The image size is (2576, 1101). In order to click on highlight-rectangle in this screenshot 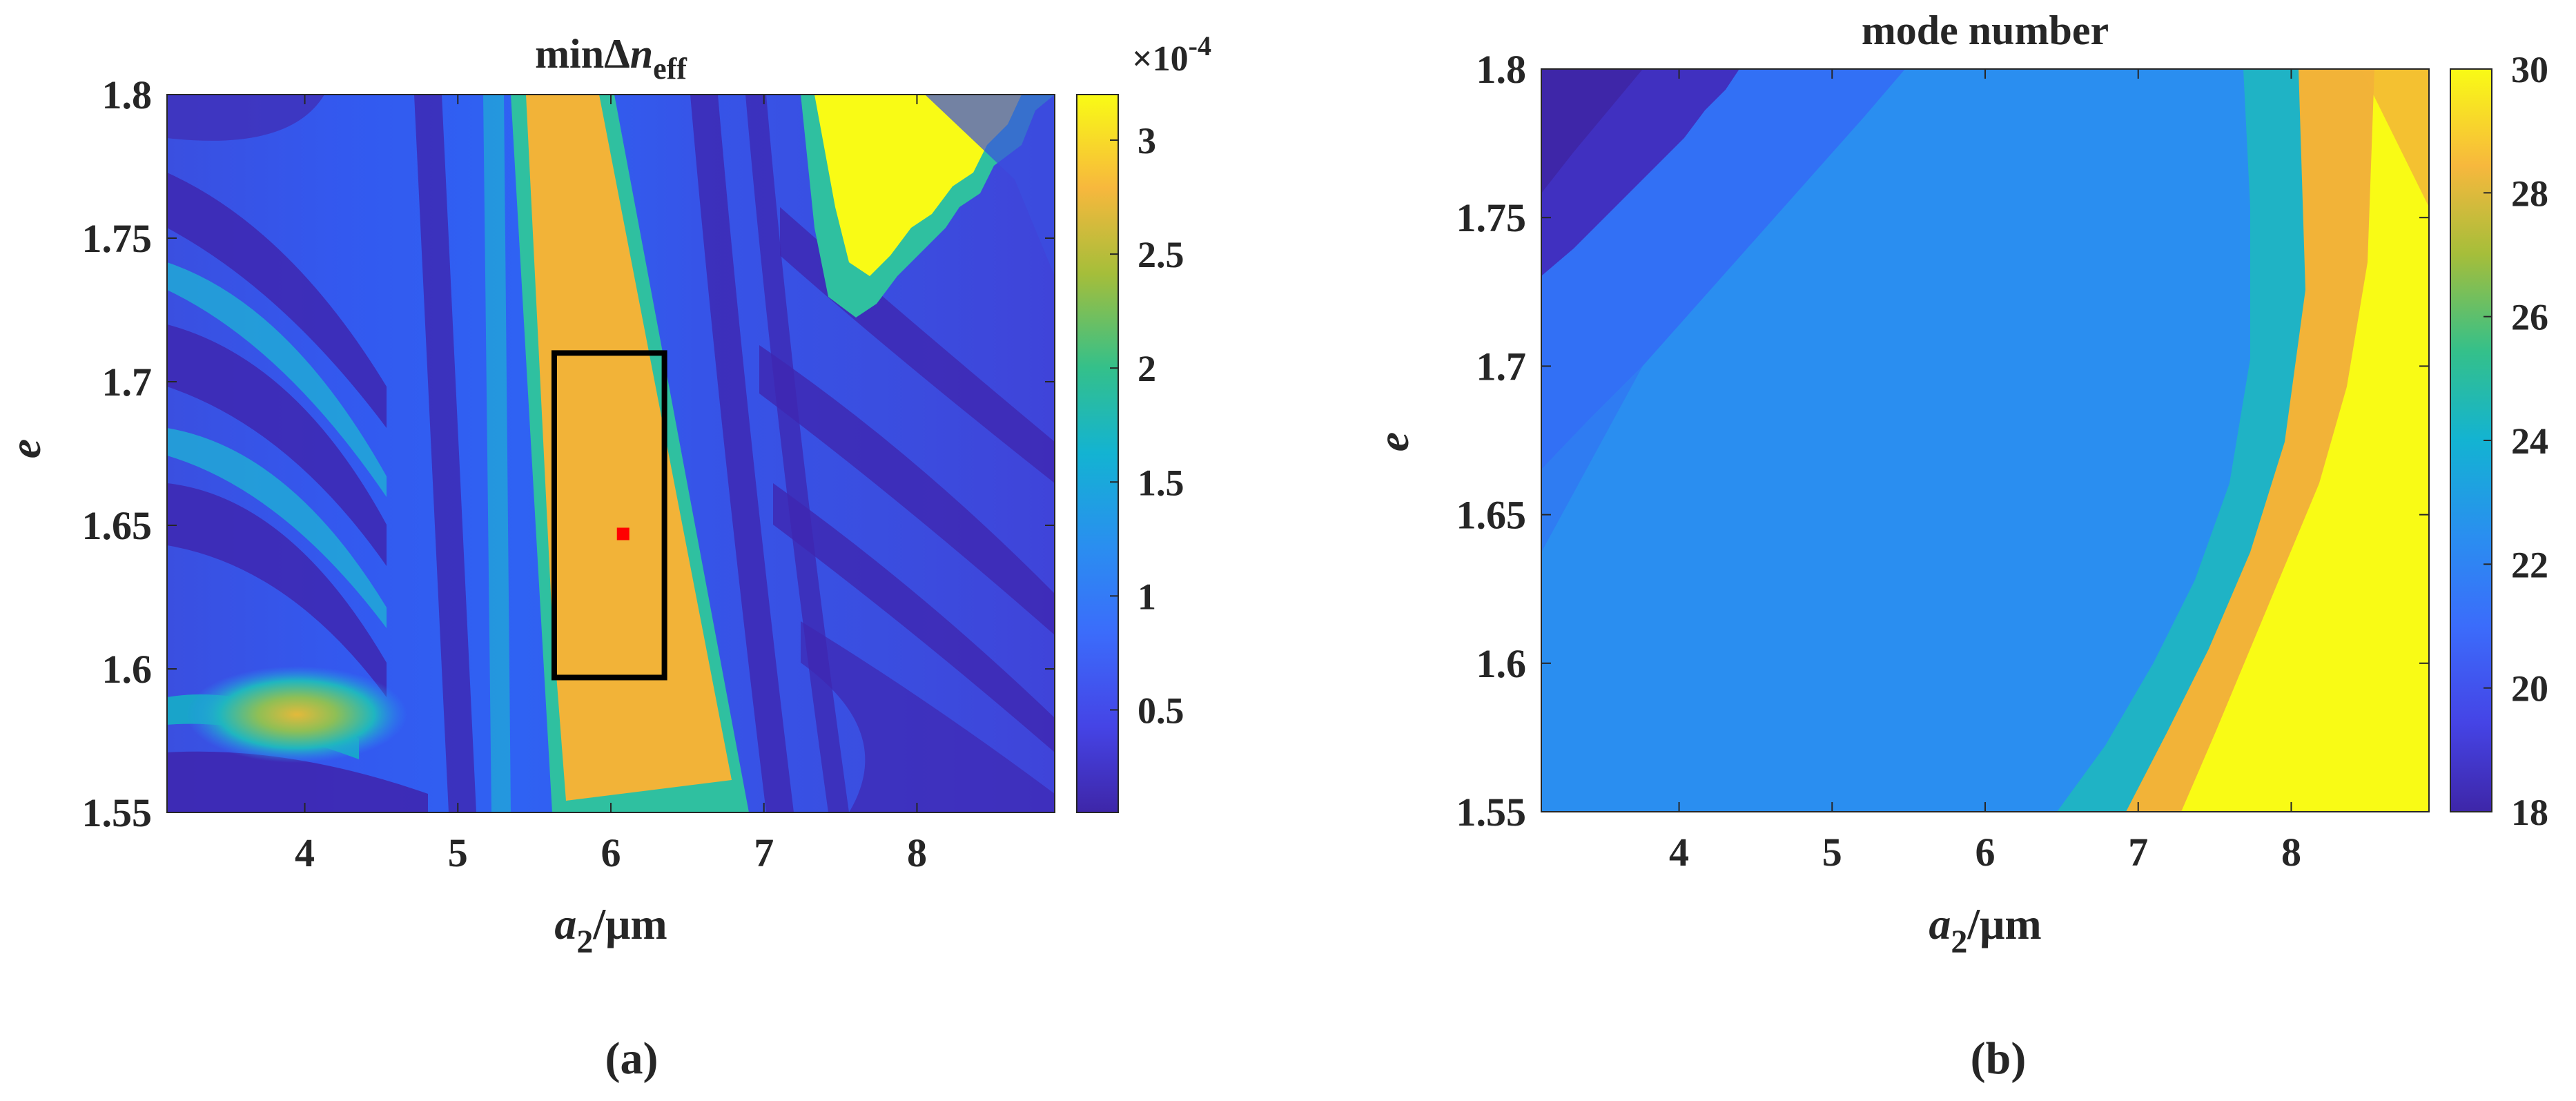, I will do `click(609, 515)`.